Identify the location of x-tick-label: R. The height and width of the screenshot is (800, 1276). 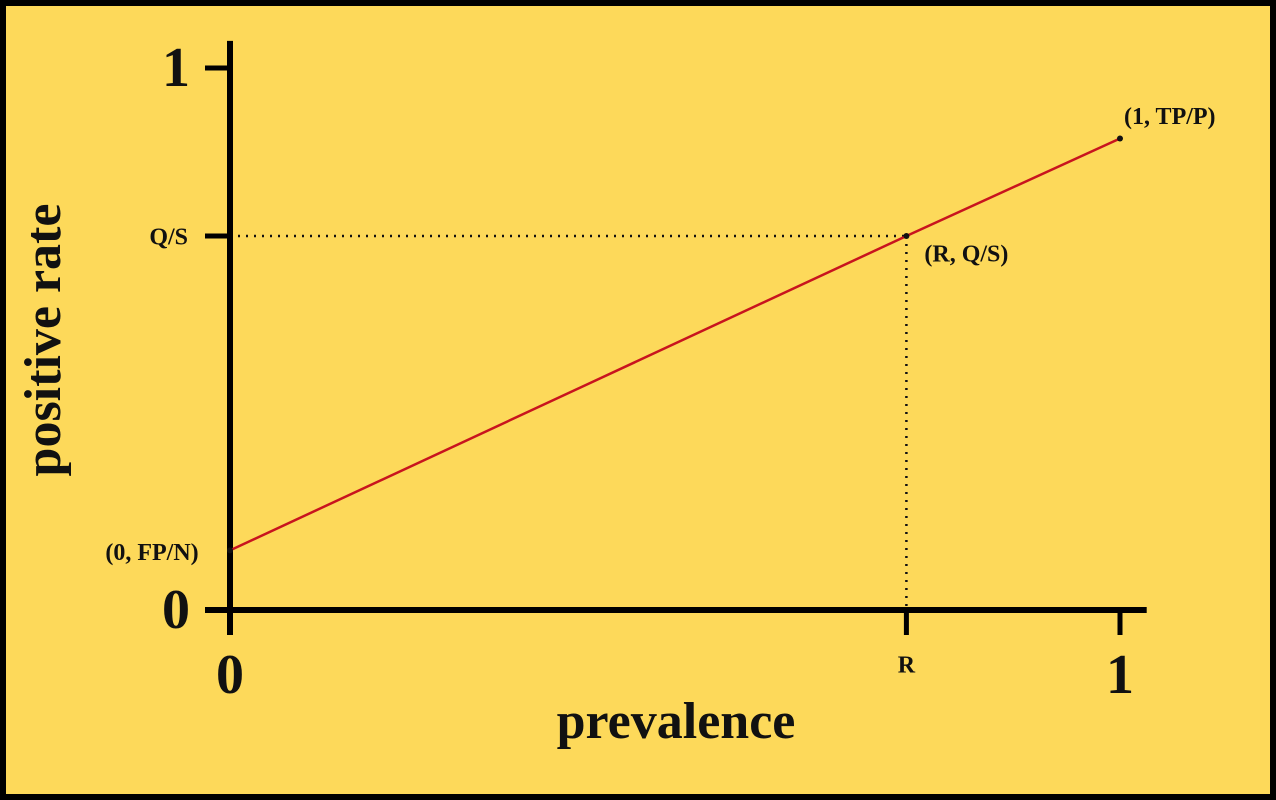
(907, 666).